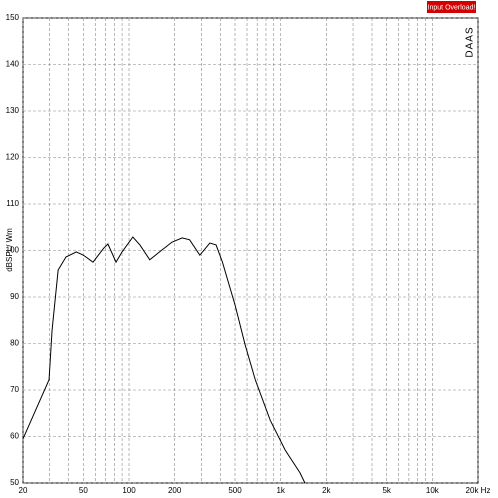 This screenshot has width=498, height=498. I want to click on y-tick-label: 140, so click(13, 64).